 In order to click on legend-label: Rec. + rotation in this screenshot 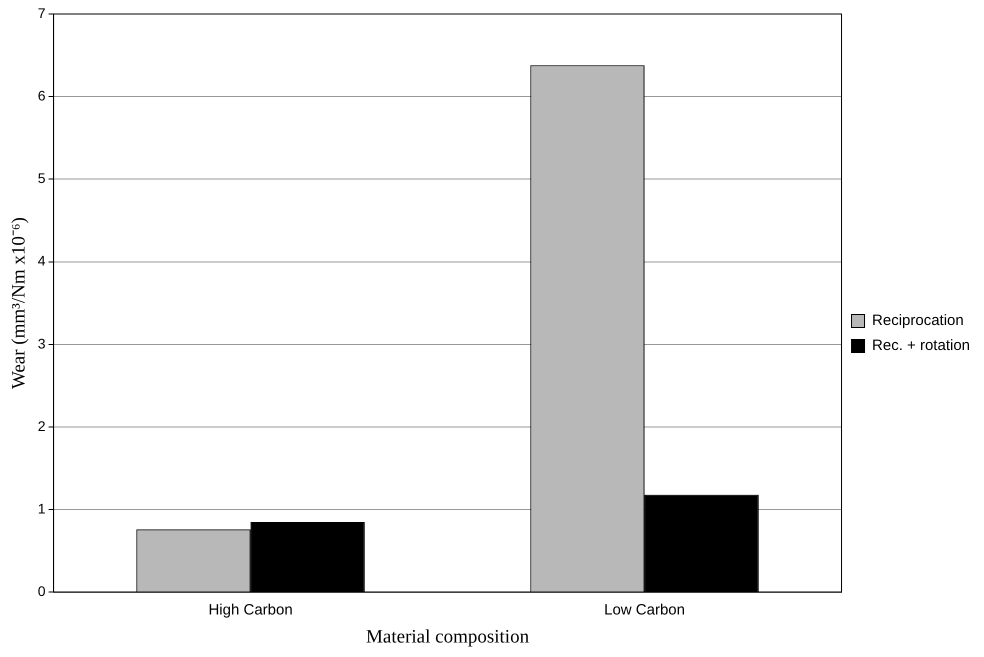, I will do `click(921, 345)`.